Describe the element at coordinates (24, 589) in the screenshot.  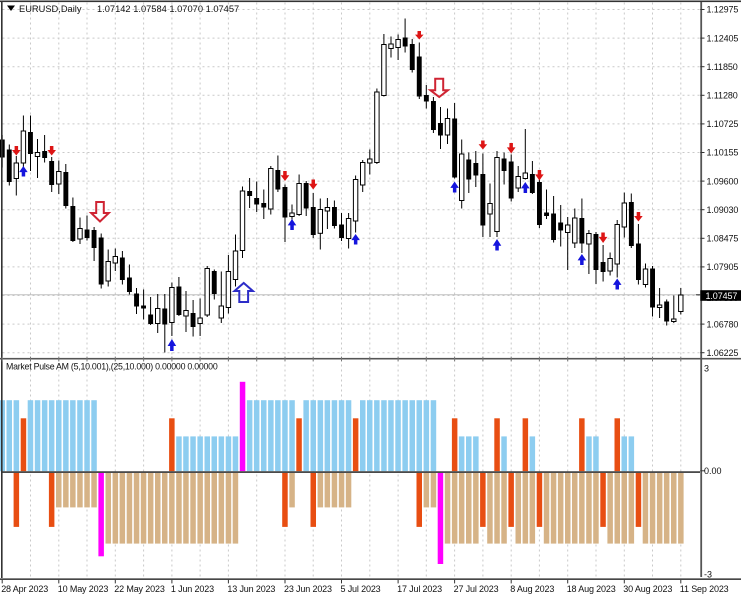
I see `svg-text: 28 Apr 2023` at that location.